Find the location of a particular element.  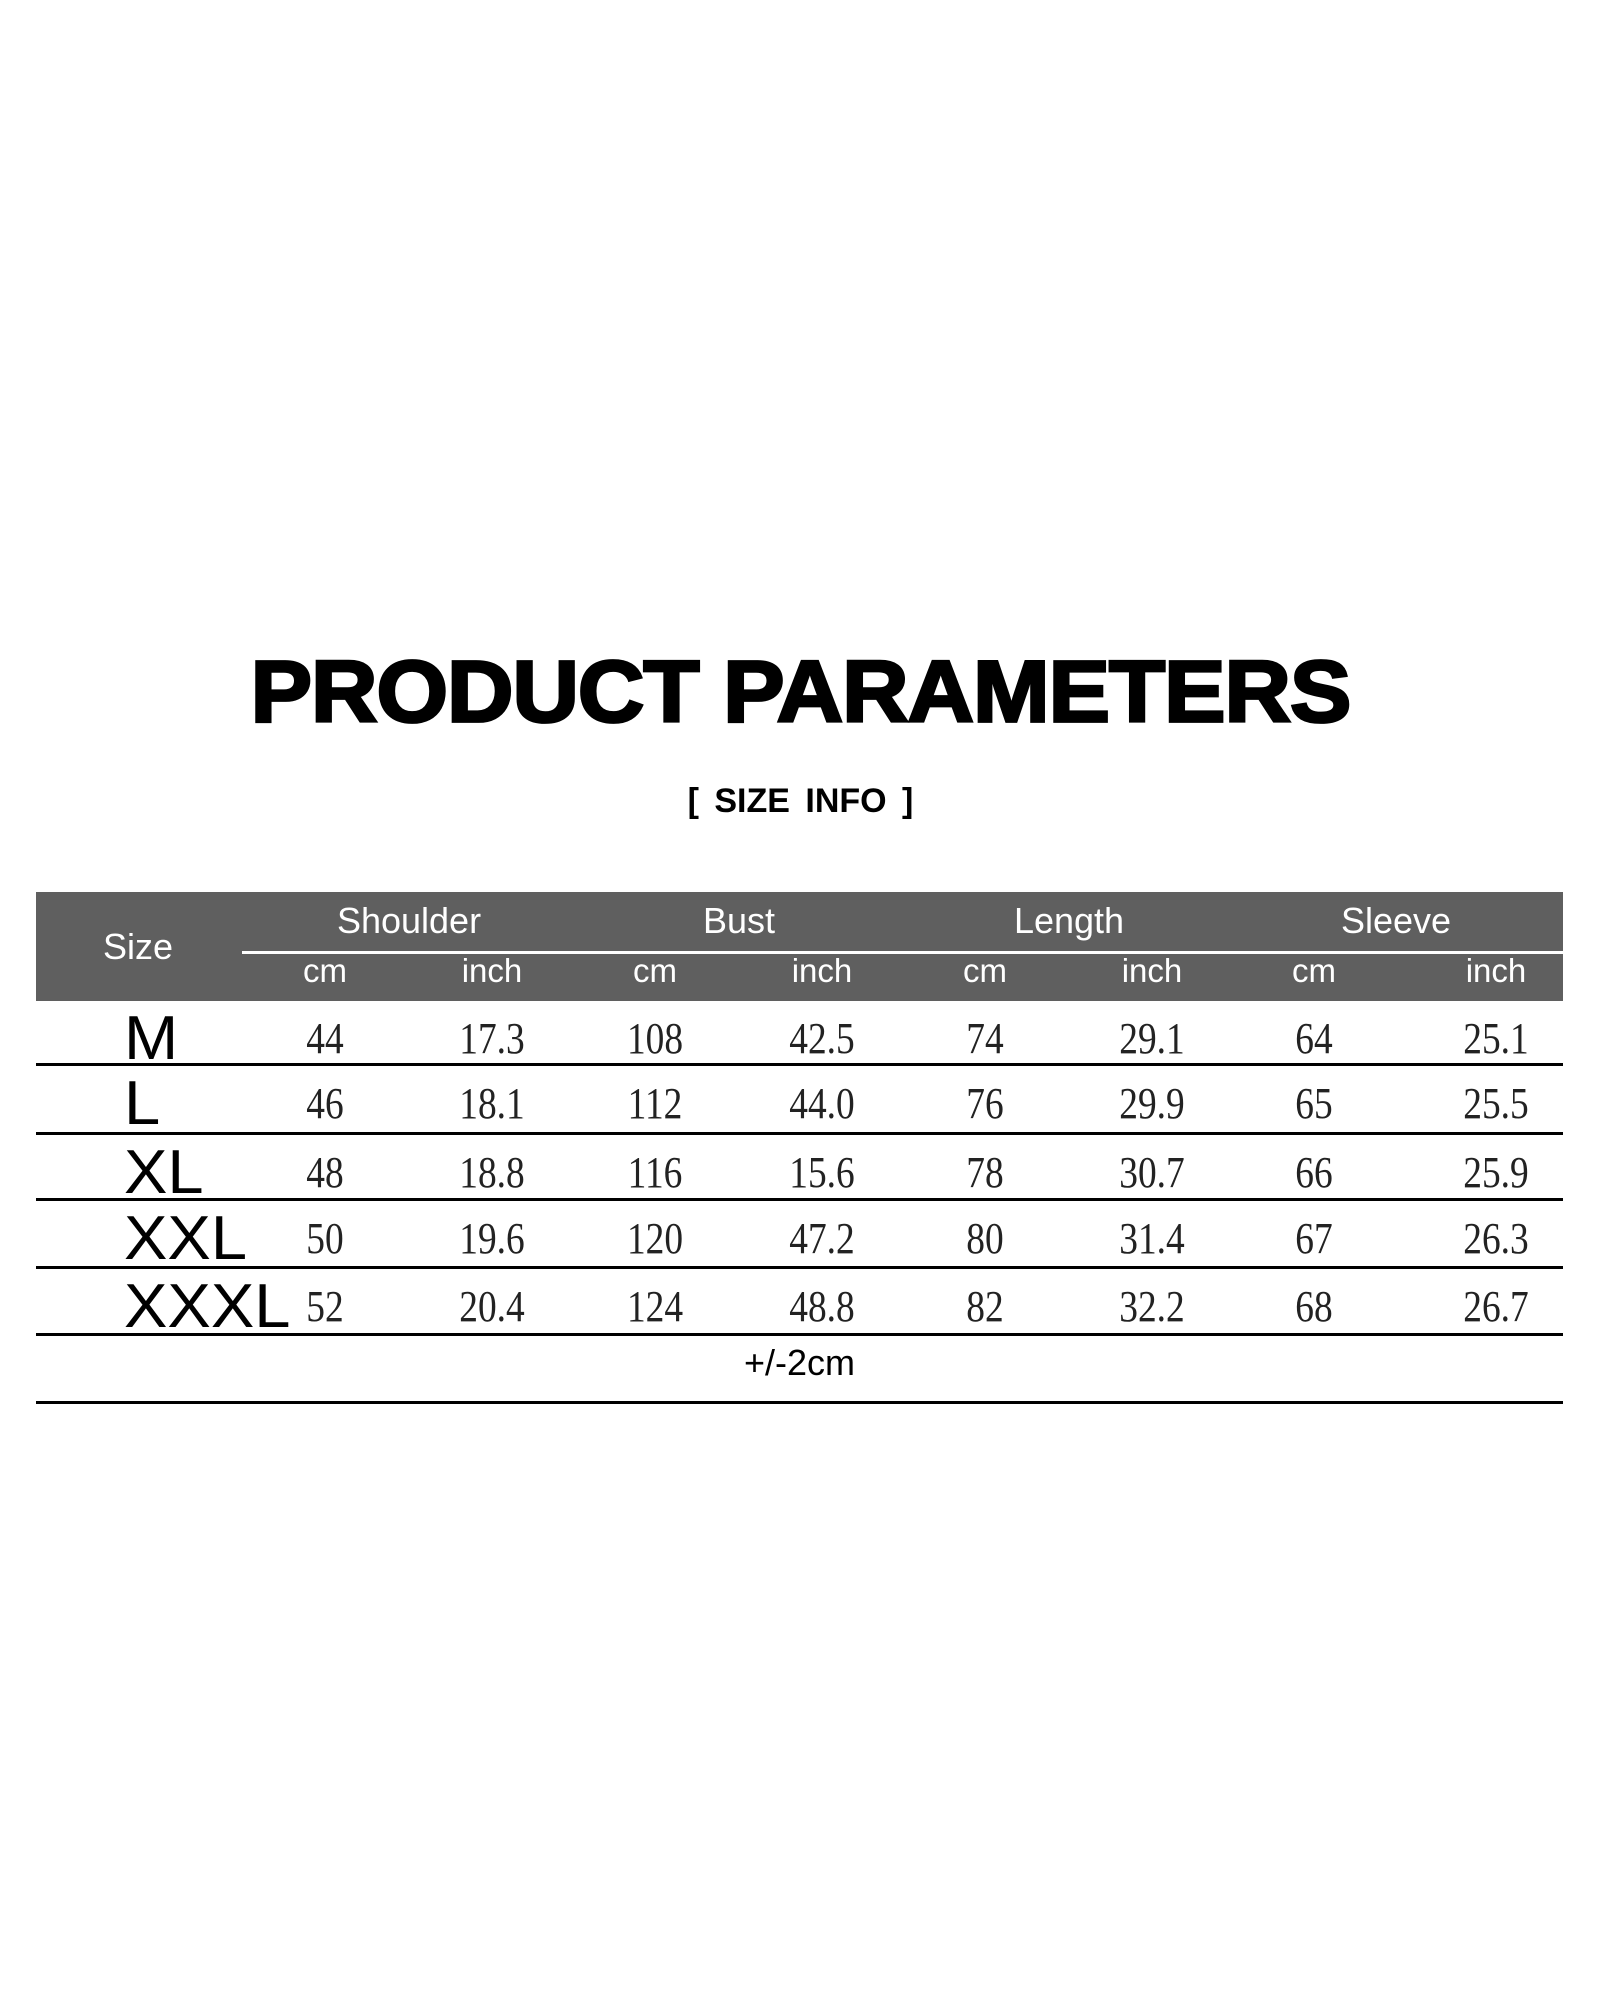

table-cell: 76 is located at coordinates (985, 1103).